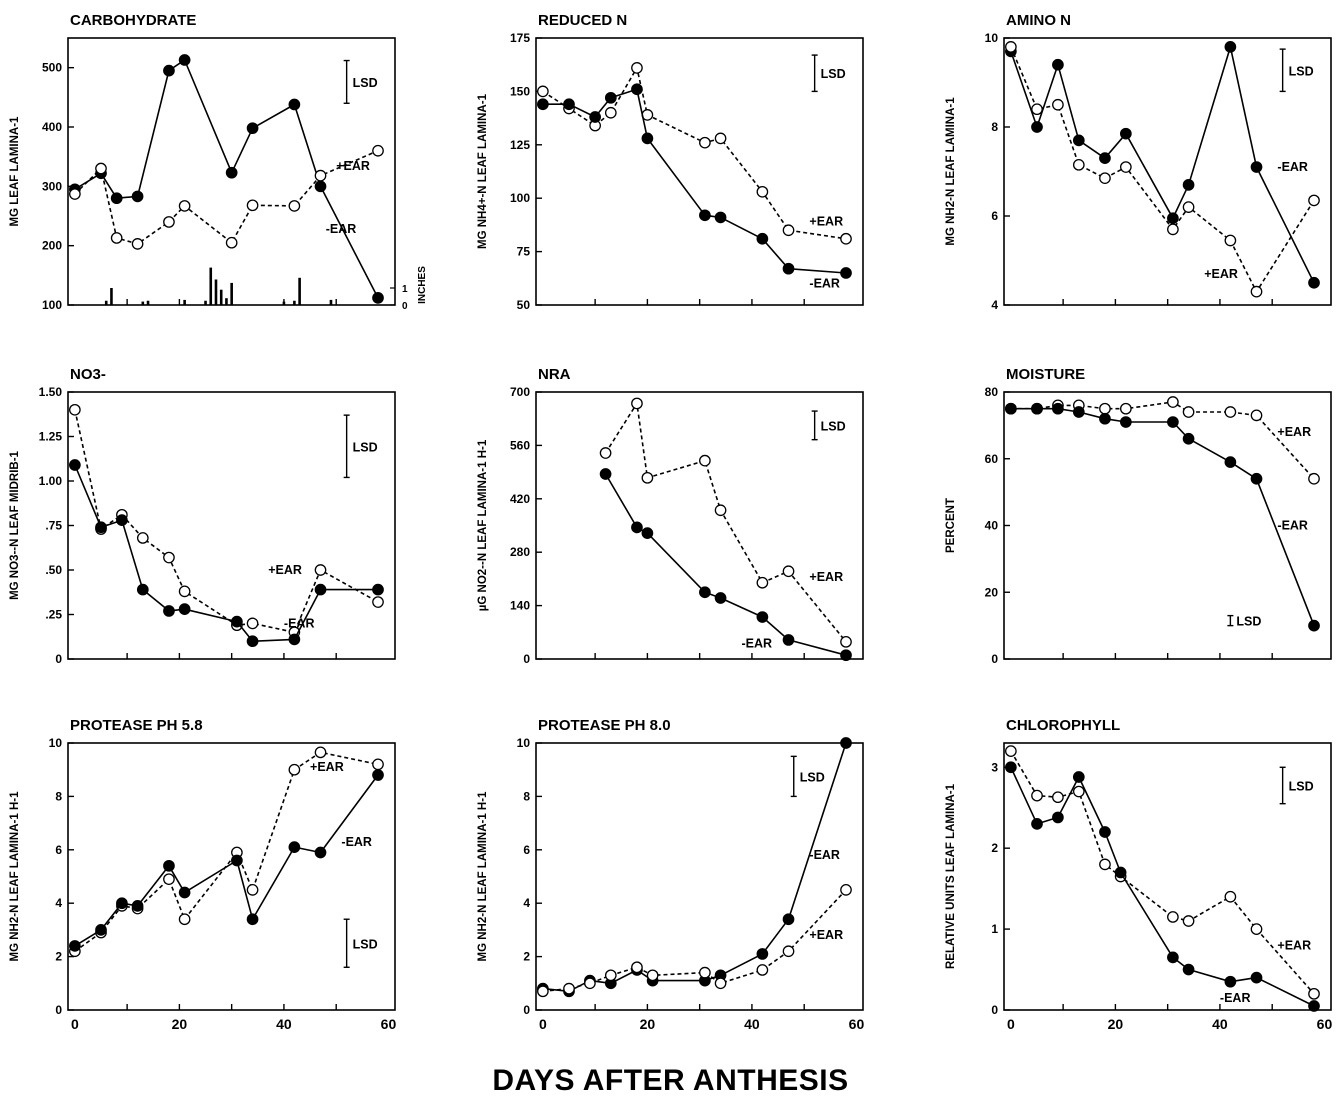 The image size is (1341, 1104). What do you see at coordinates (405, 306) in the screenshot?
I see `rainfall-tick-label: 0` at bounding box center [405, 306].